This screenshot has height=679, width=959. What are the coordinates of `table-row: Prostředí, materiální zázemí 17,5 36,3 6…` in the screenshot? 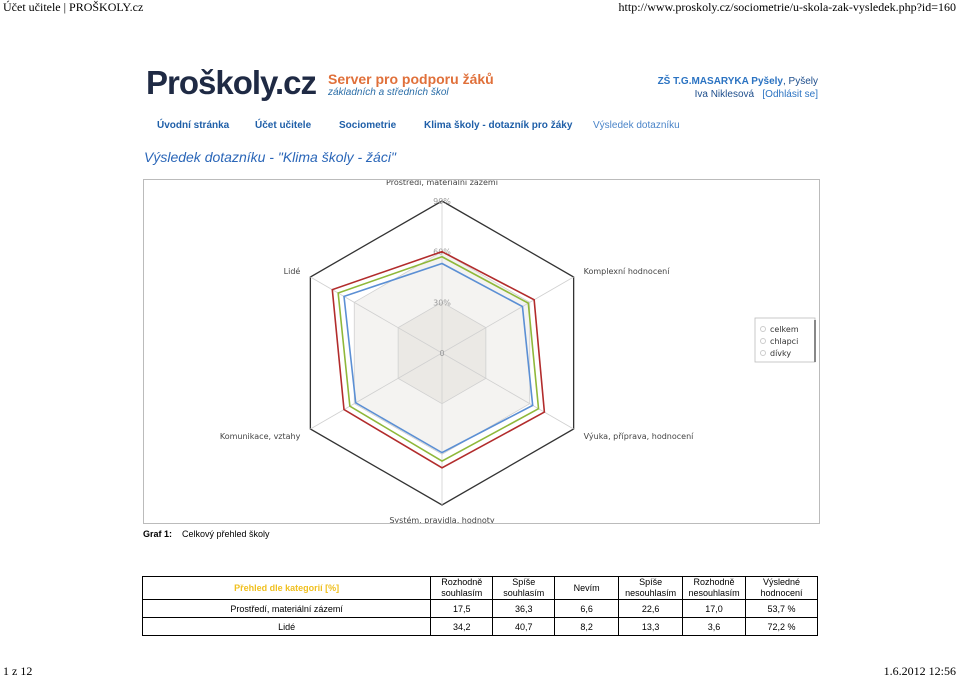 It's located at (479, 608).